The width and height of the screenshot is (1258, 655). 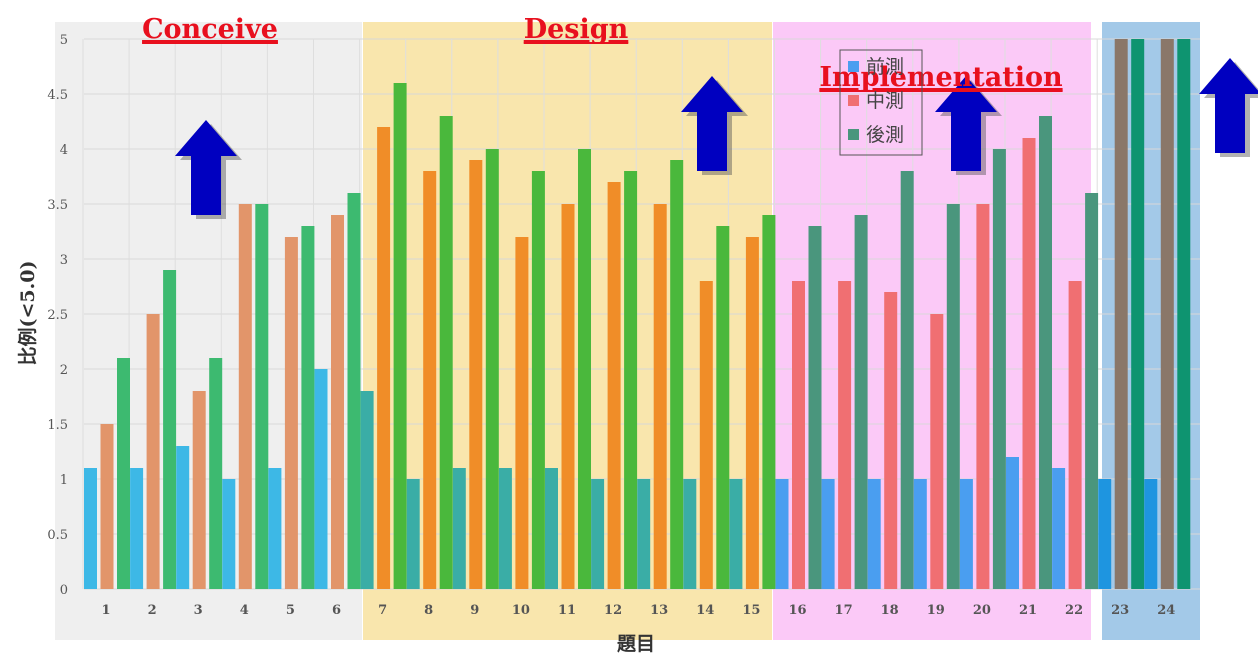 I want to click on phase-label: Implementation, so click(x=941, y=77).